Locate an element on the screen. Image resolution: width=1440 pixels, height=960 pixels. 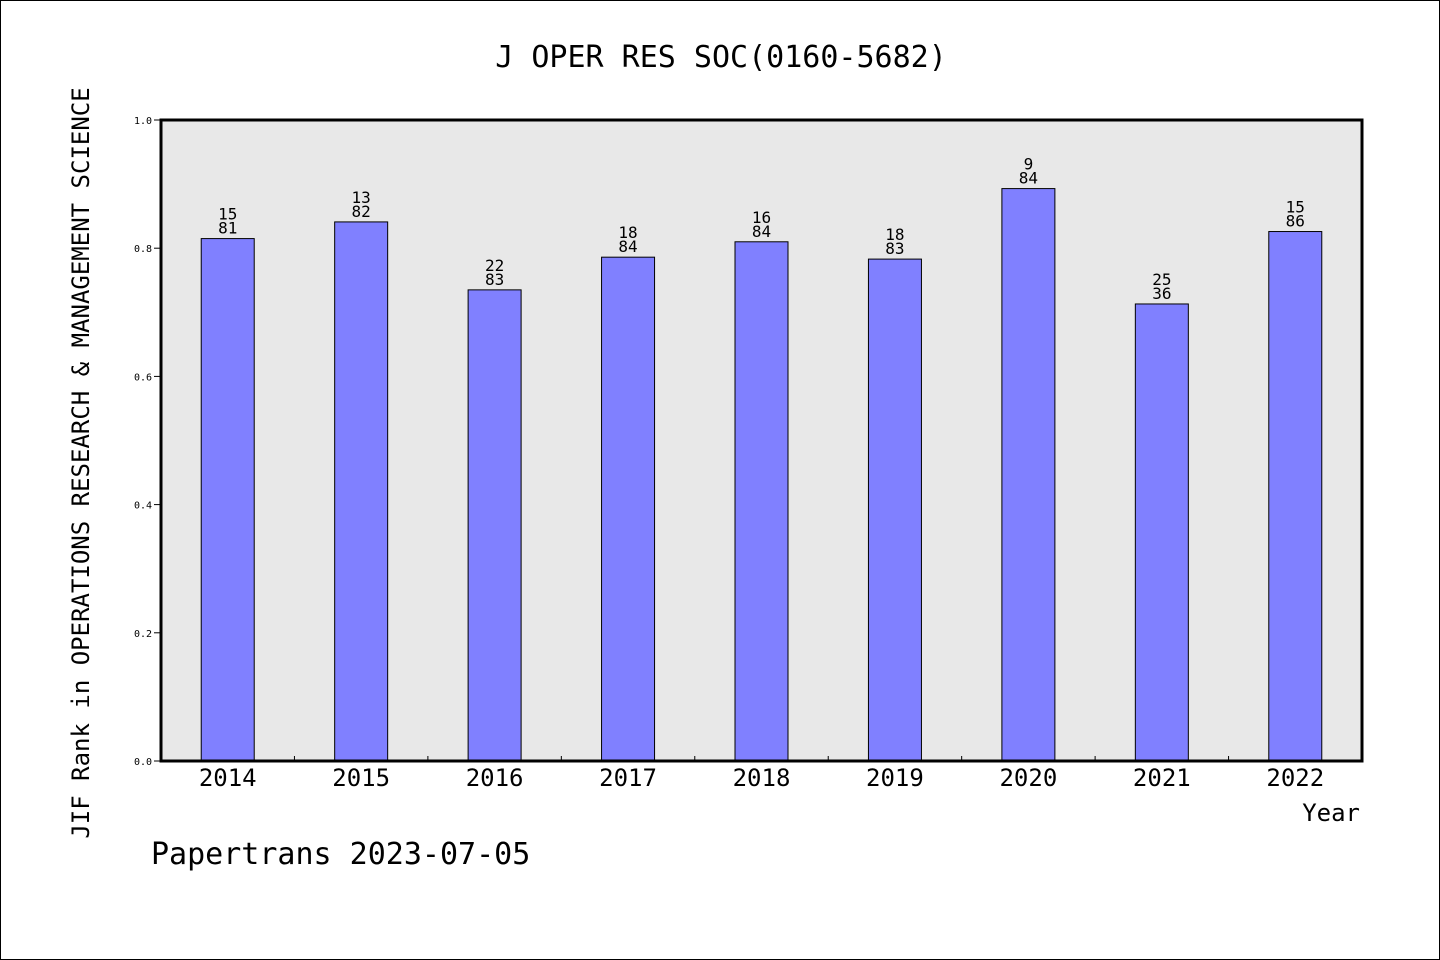
y-tick-label: 0.8 is located at coordinates (143, 249).